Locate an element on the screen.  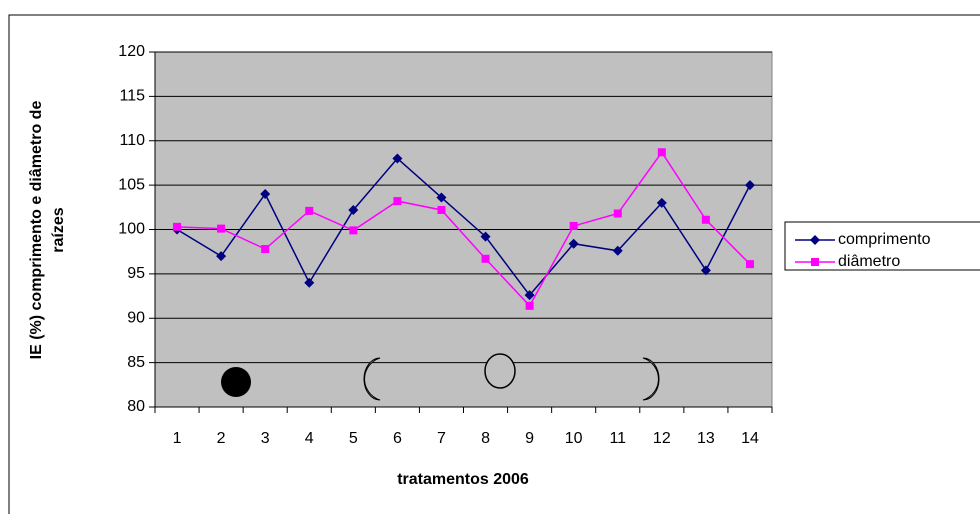
y-tick-label: 85 is located at coordinates (136, 362).